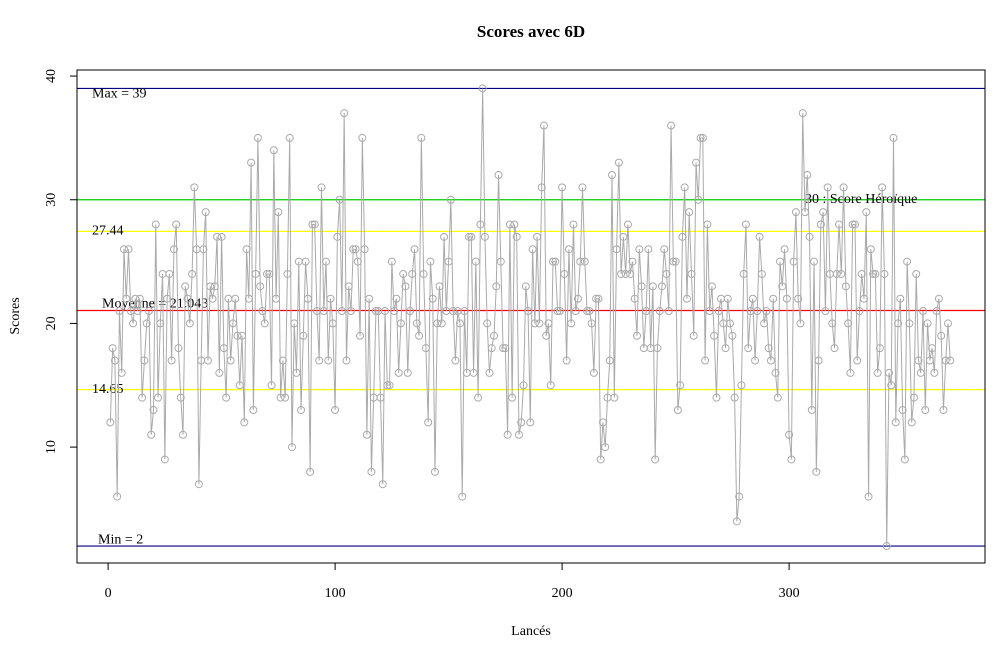  I want to click on x-axis-label: Lancés, so click(531, 631).